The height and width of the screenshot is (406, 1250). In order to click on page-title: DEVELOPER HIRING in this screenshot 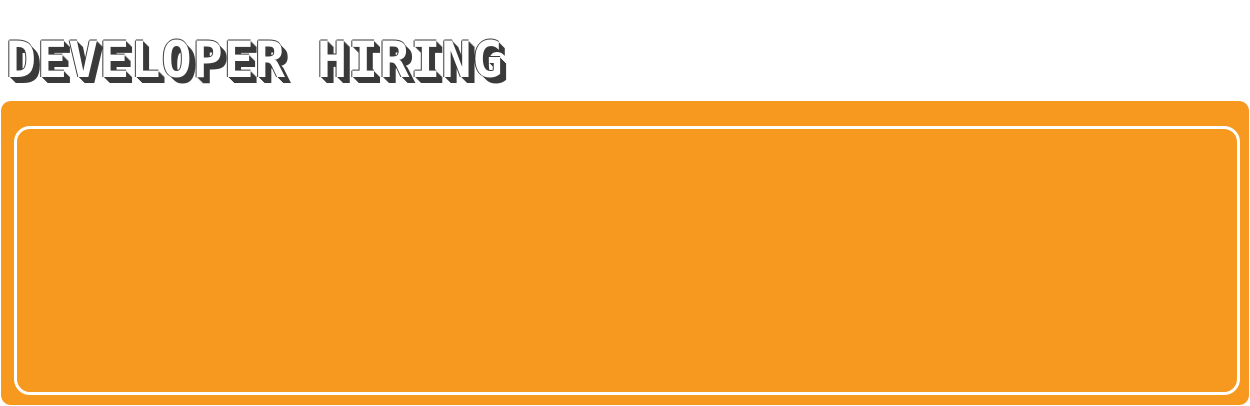, I will do `click(255, 60)`.